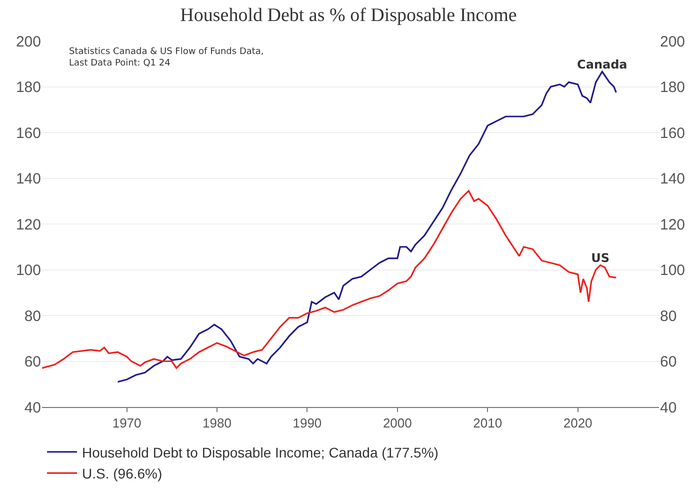 This screenshot has height=501, width=697. I want to click on y2-tick-label: 60, so click(668, 362).